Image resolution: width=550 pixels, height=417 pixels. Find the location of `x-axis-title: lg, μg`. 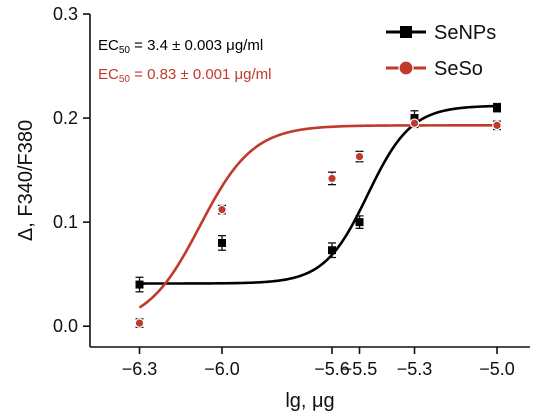

x-axis-title: lg, μg is located at coordinates (309, 401).